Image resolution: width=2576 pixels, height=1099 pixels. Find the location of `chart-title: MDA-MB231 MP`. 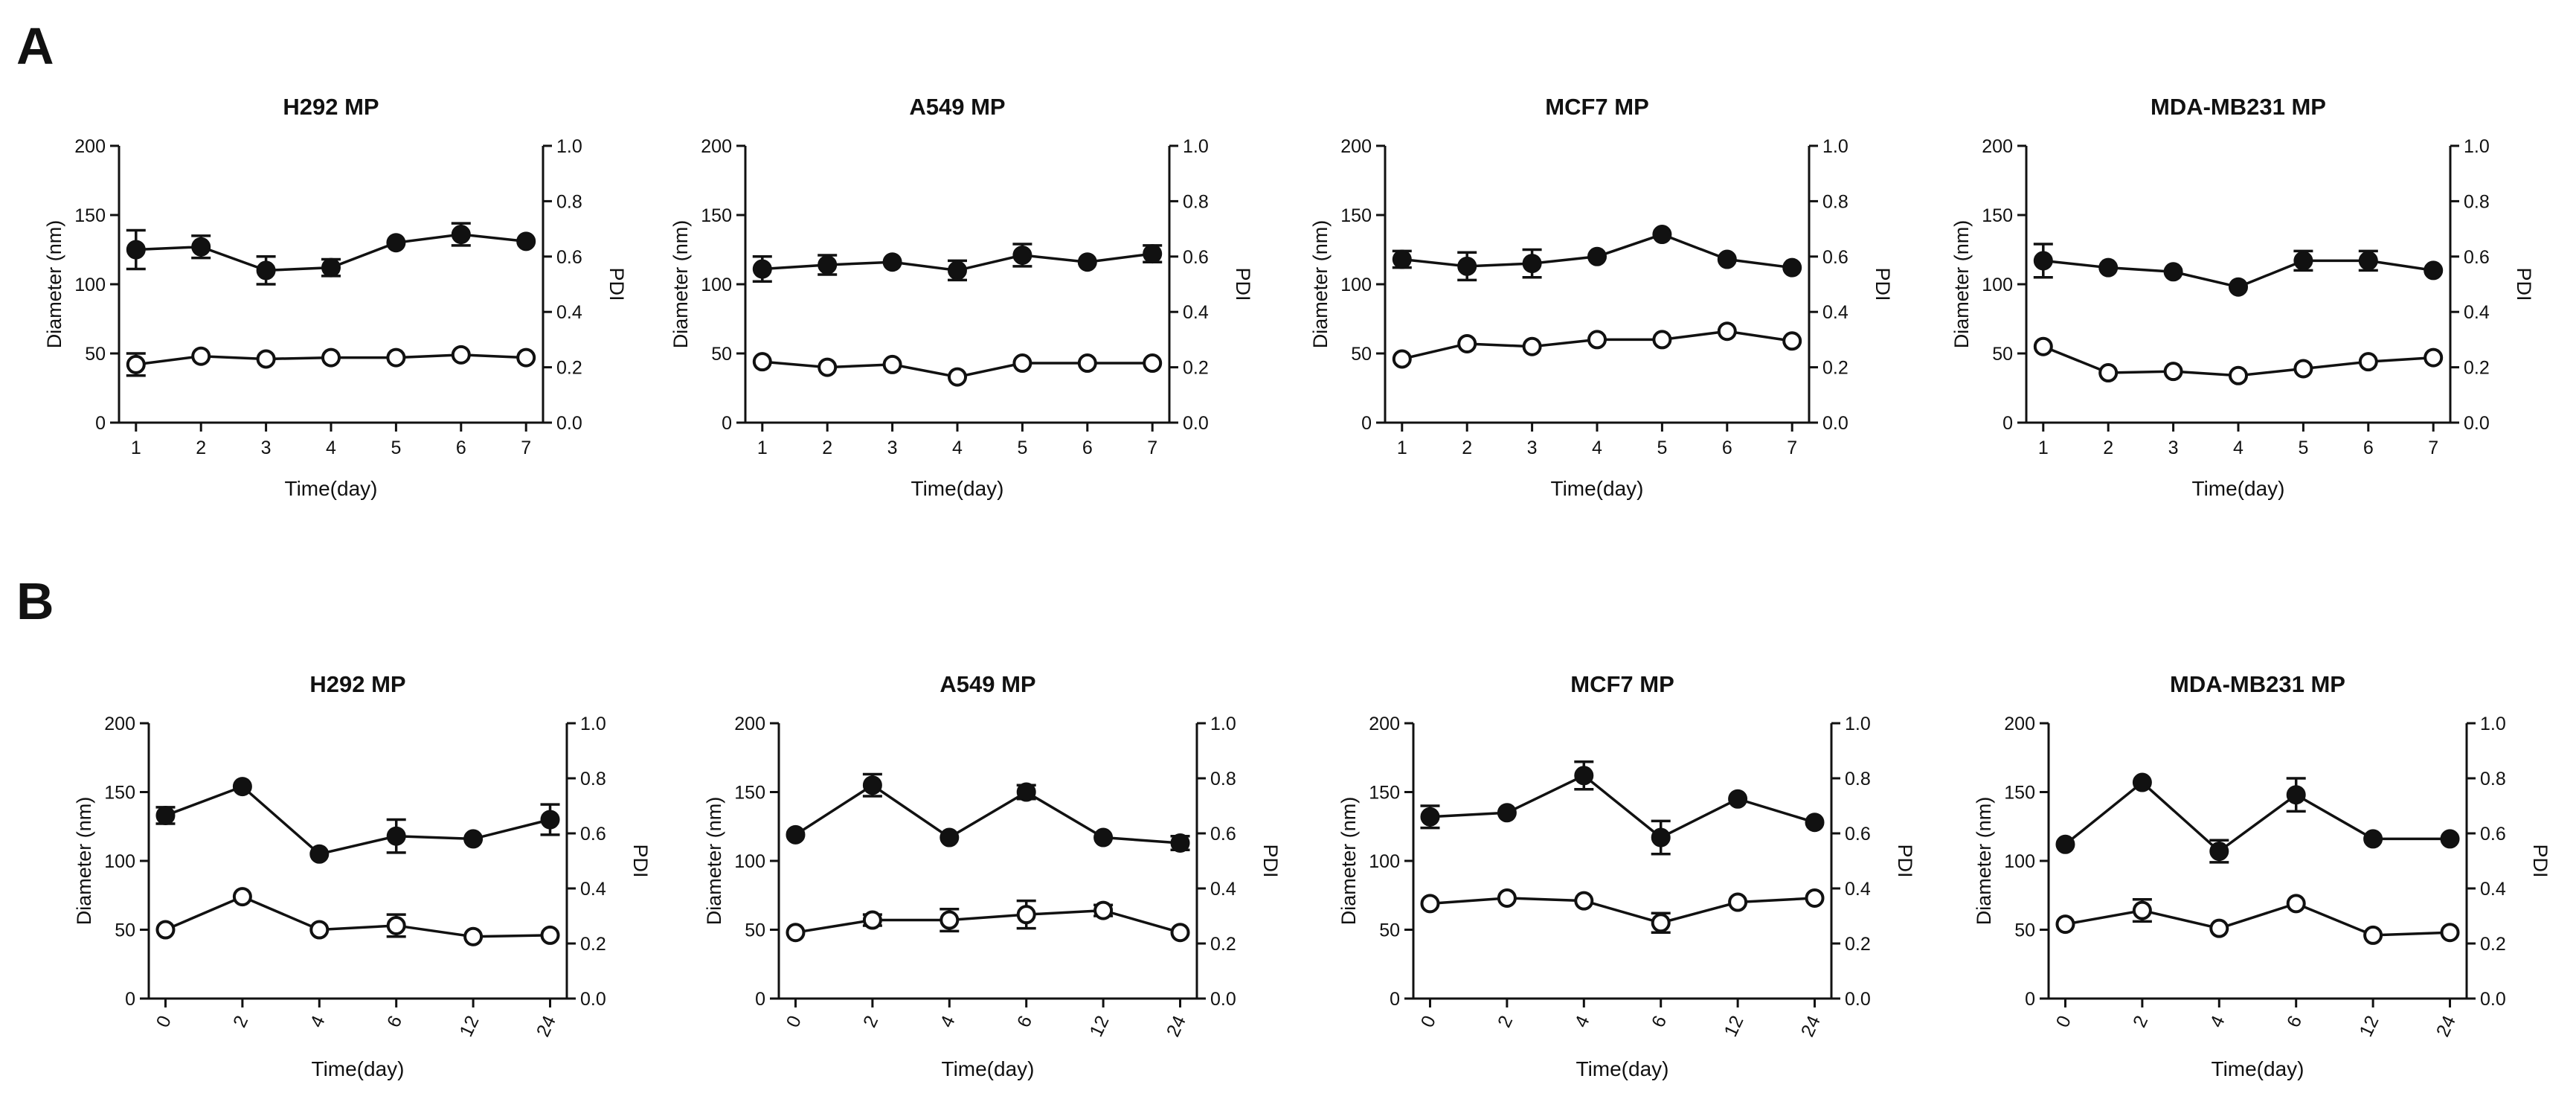

chart-title: MDA-MB231 MP is located at coordinates (2257, 684).